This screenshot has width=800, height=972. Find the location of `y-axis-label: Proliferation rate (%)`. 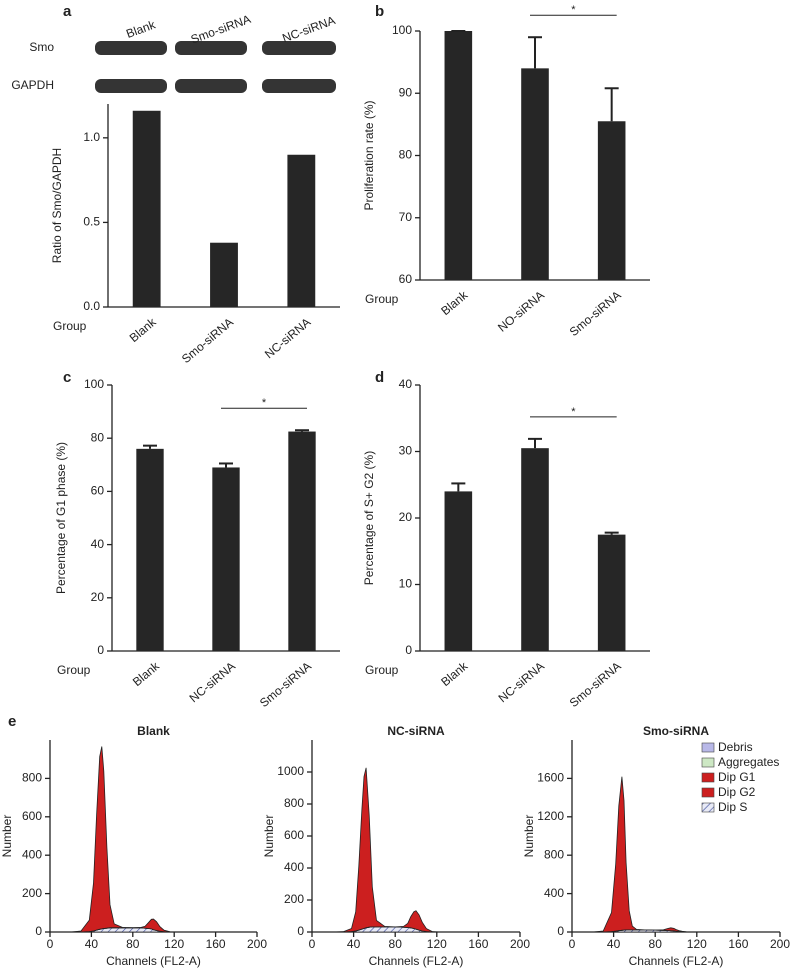

y-axis-label: Proliferation rate (%) is located at coordinates (369, 155).